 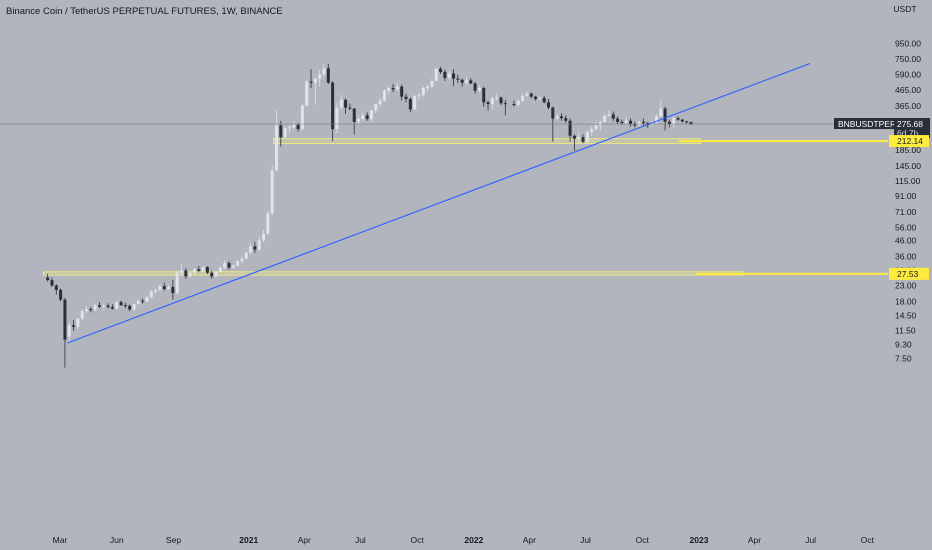 What do you see at coordinates (906, 228) in the screenshot?
I see `y-tick-label: 56.00` at bounding box center [906, 228].